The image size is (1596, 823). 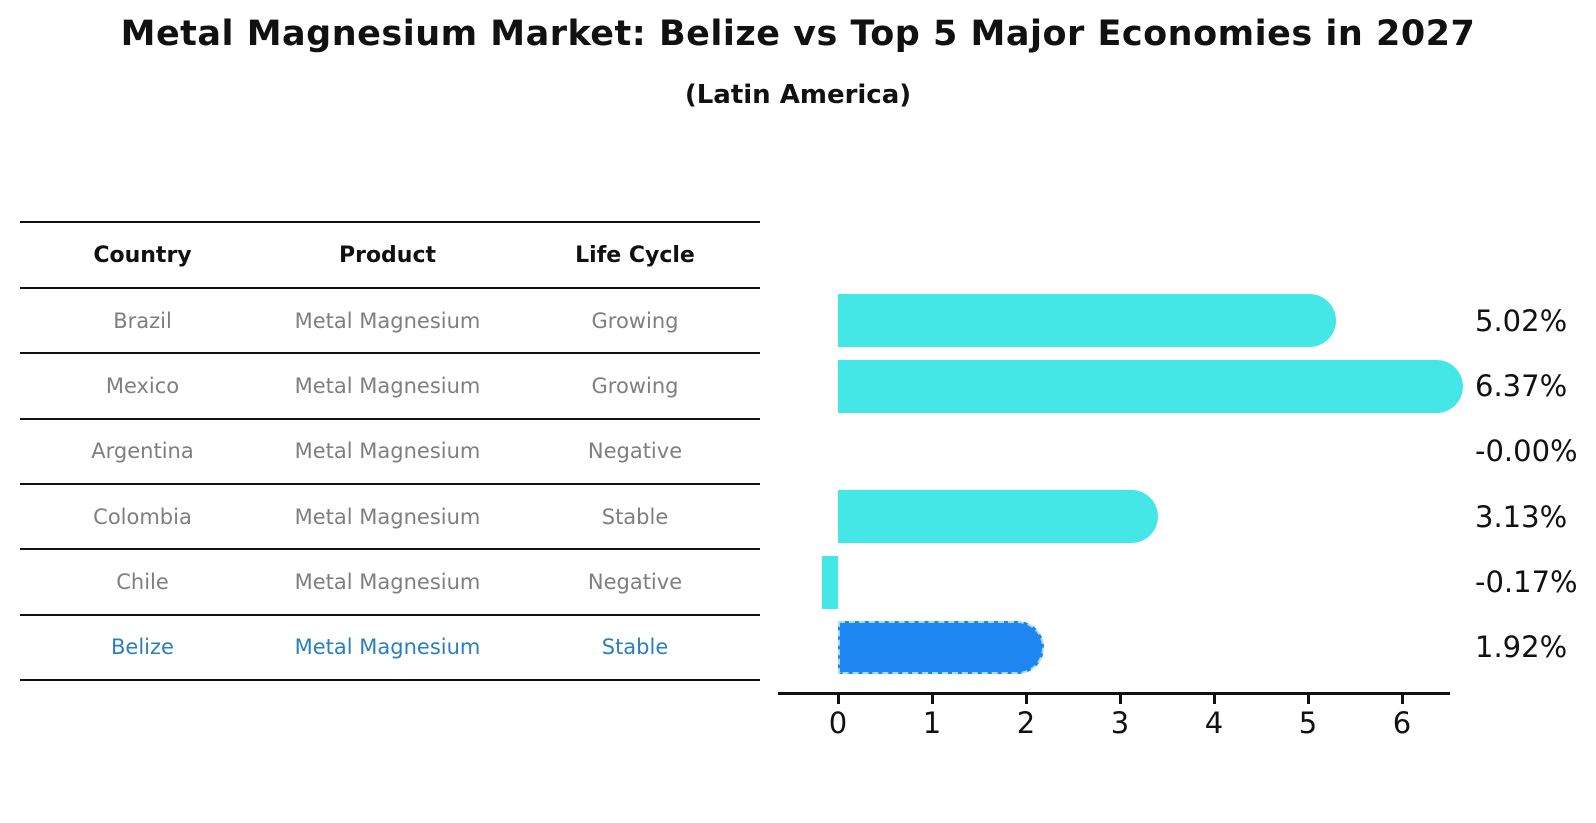 I want to click on chart-subtitle: (Latin America), so click(x=798, y=95).